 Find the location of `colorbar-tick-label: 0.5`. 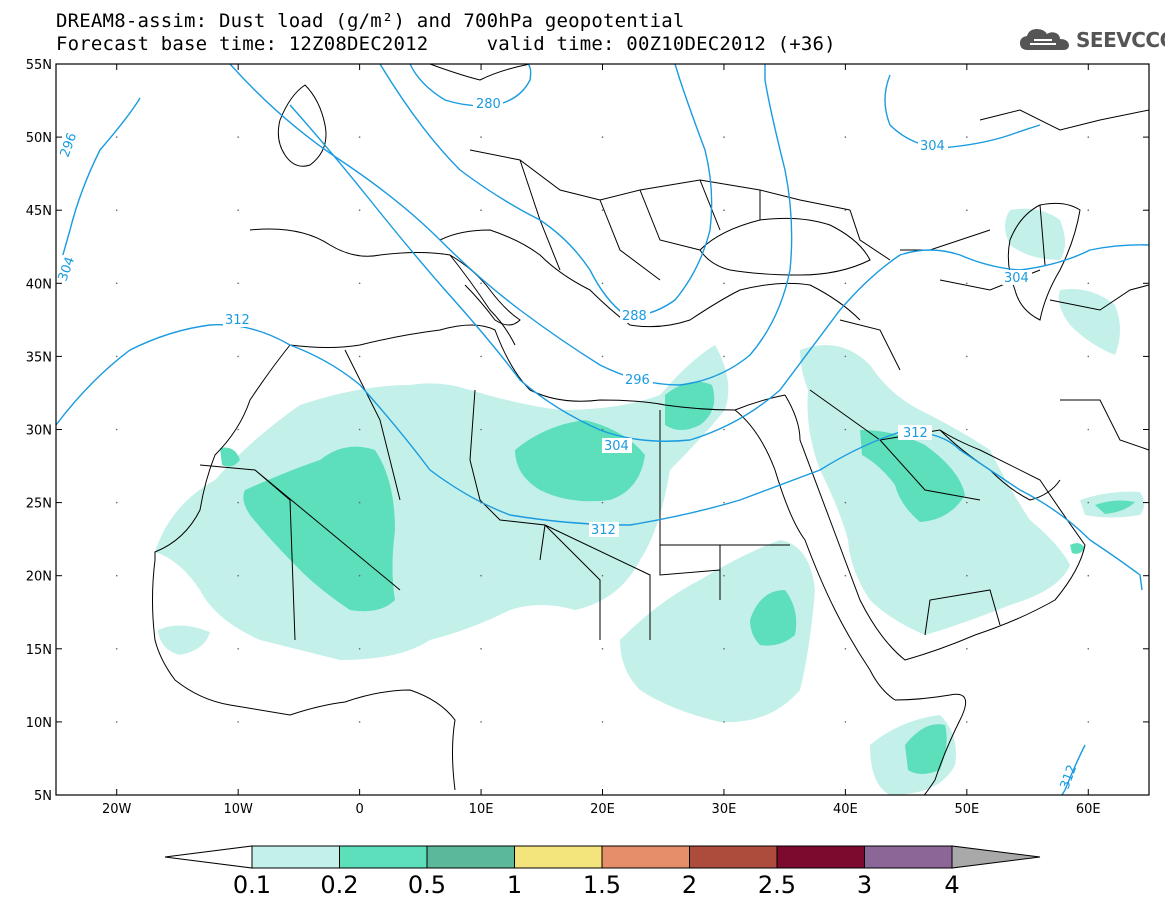

colorbar-tick-label: 0.5 is located at coordinates (427, 885).